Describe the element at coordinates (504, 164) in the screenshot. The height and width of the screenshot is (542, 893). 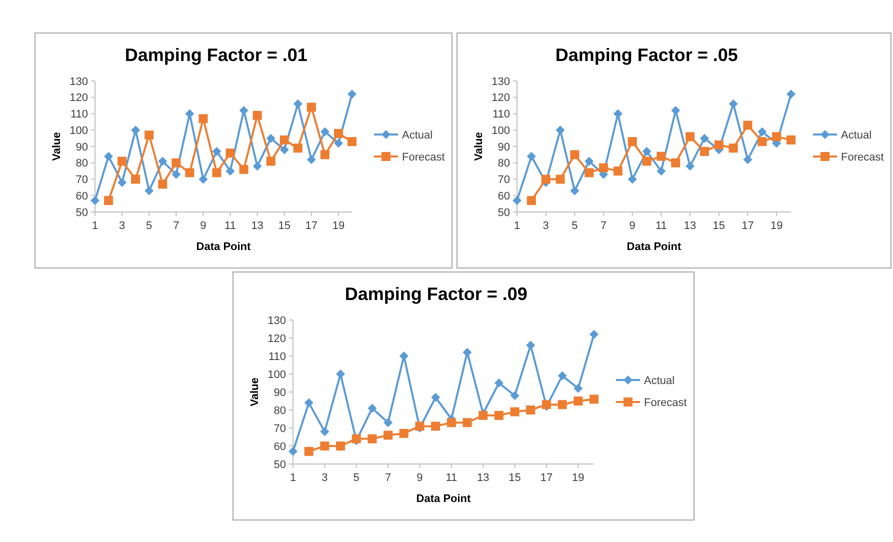
I see `y-tick-label: 80` at that location.